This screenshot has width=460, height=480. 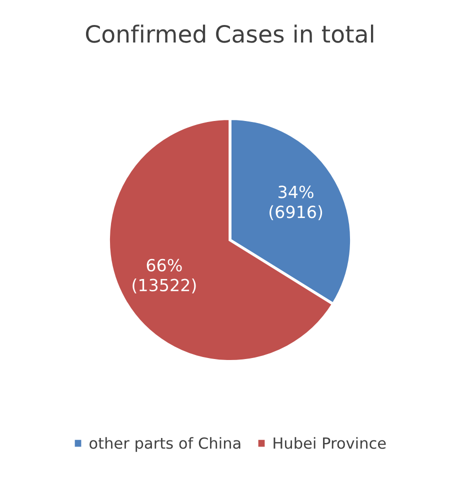 I want to click on data-label: 66% (13522), so click(x=164, y=276).